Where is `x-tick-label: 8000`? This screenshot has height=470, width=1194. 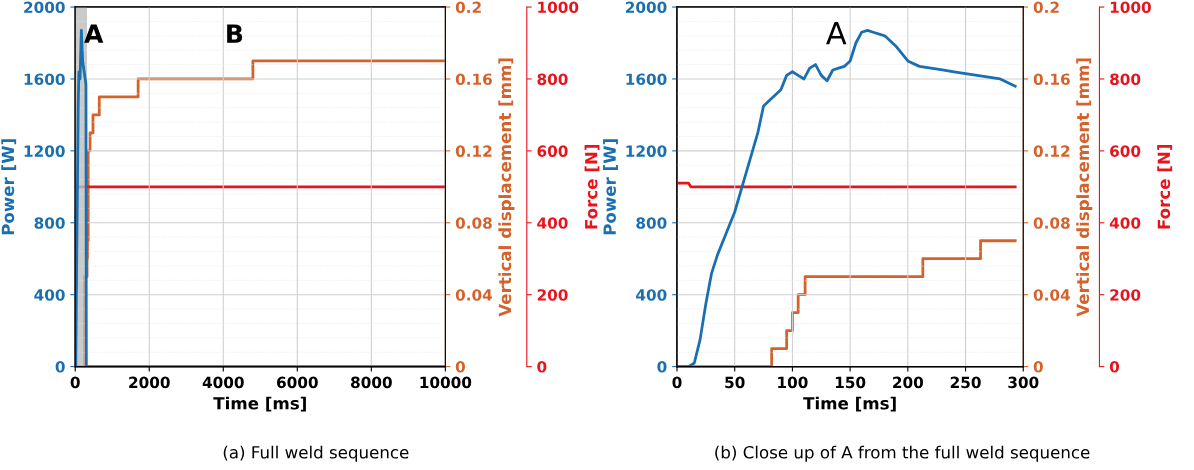
x-tick-label: 8000 is located at coordinates (371, 382).